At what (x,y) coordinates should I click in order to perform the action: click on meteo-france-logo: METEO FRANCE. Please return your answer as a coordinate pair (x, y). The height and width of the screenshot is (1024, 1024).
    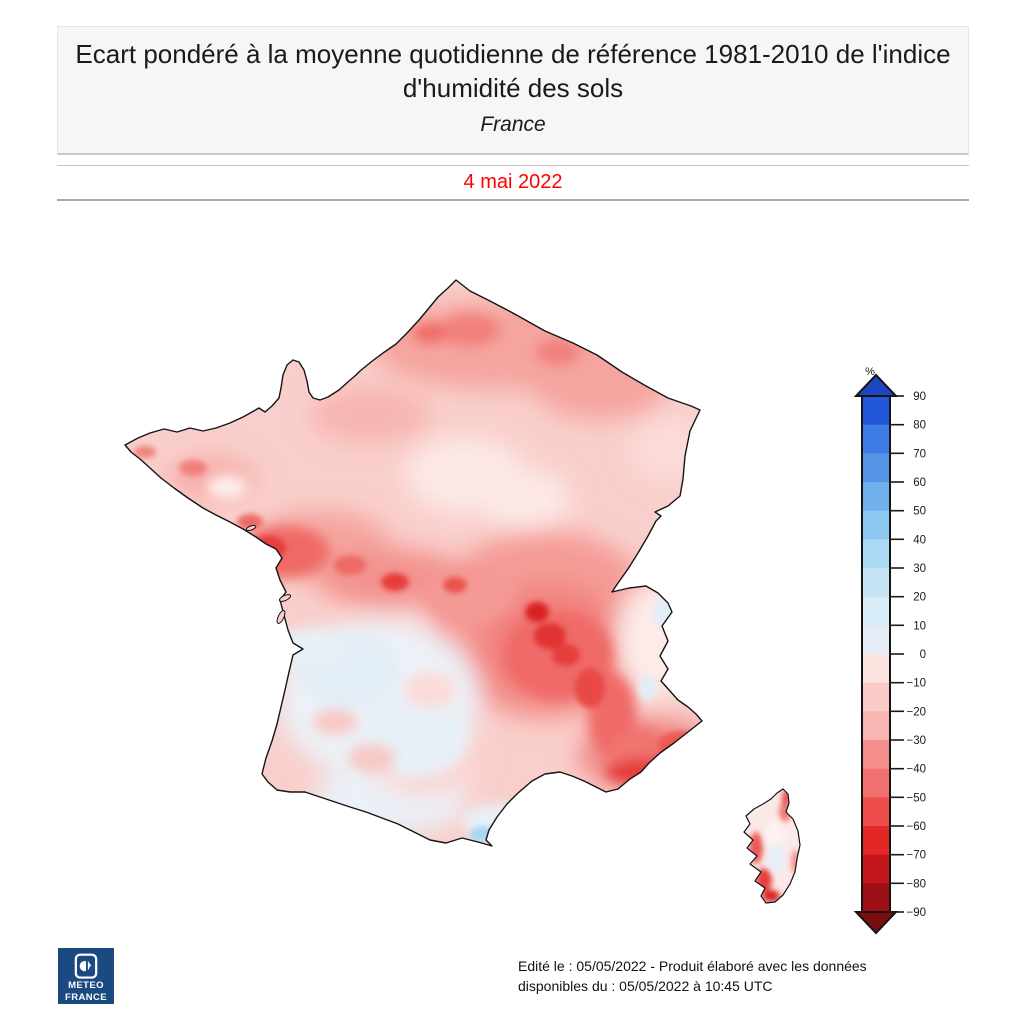
    Looking at the image, I should click on (86, 976).